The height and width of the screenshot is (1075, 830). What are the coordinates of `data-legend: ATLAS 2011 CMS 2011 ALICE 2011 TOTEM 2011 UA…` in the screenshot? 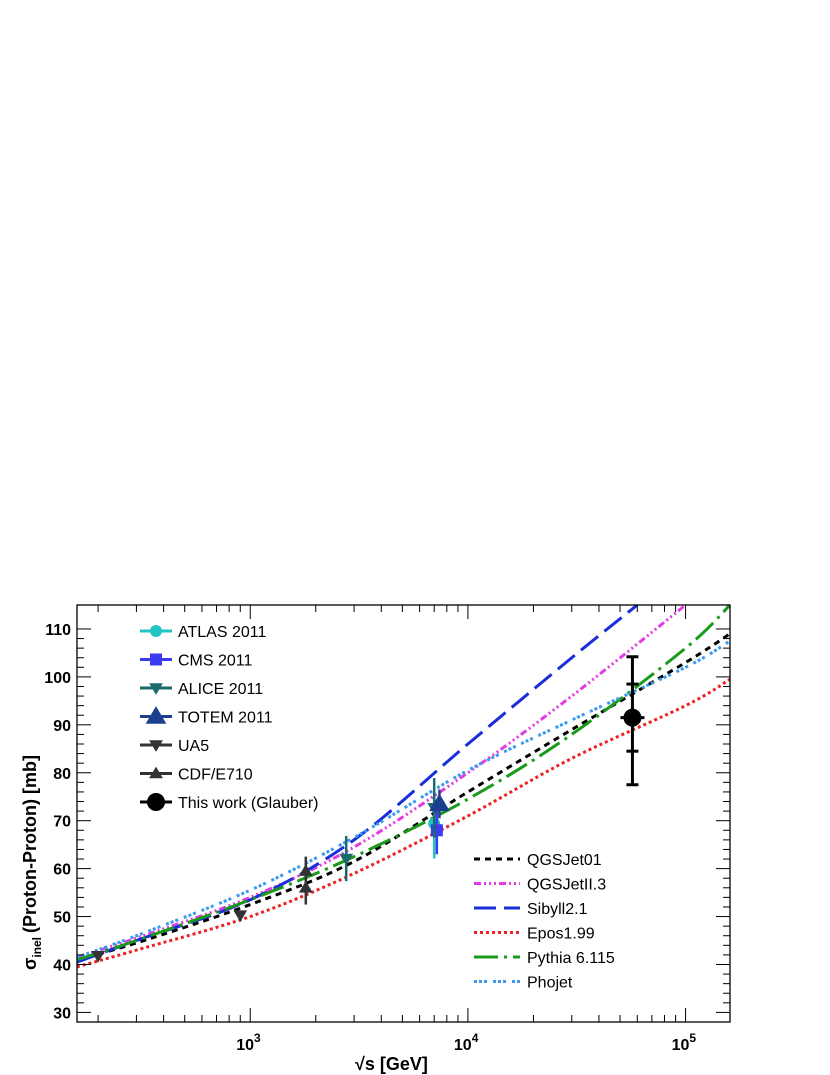 It's located at (229, 718).